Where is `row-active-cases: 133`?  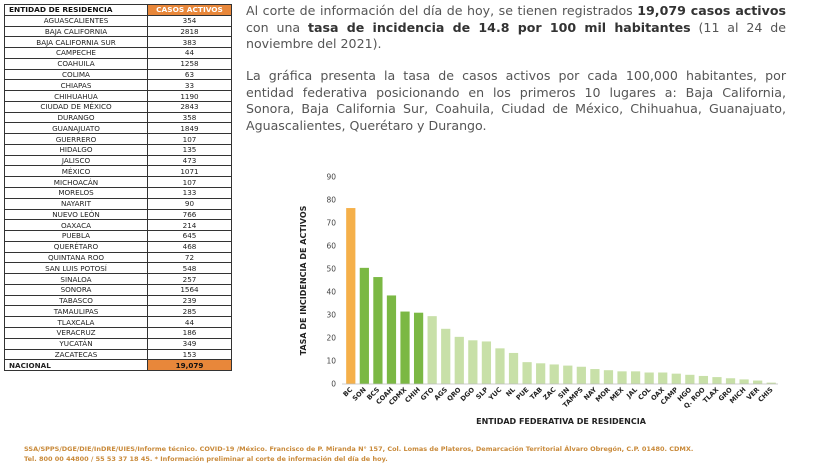
row-active-cases: 133 is located at coordinates (189, 193).